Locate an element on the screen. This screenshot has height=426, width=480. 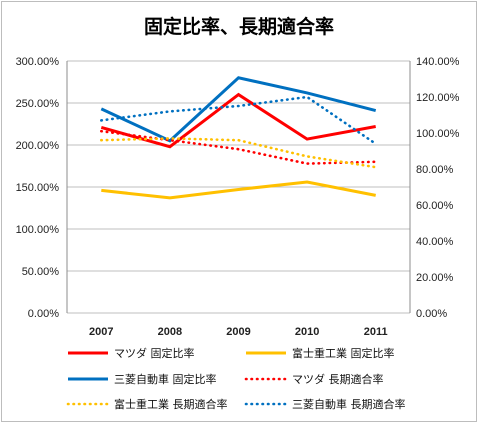
legend-label: 富士重工業 長期適合率 is located at coordinates (171, 404).